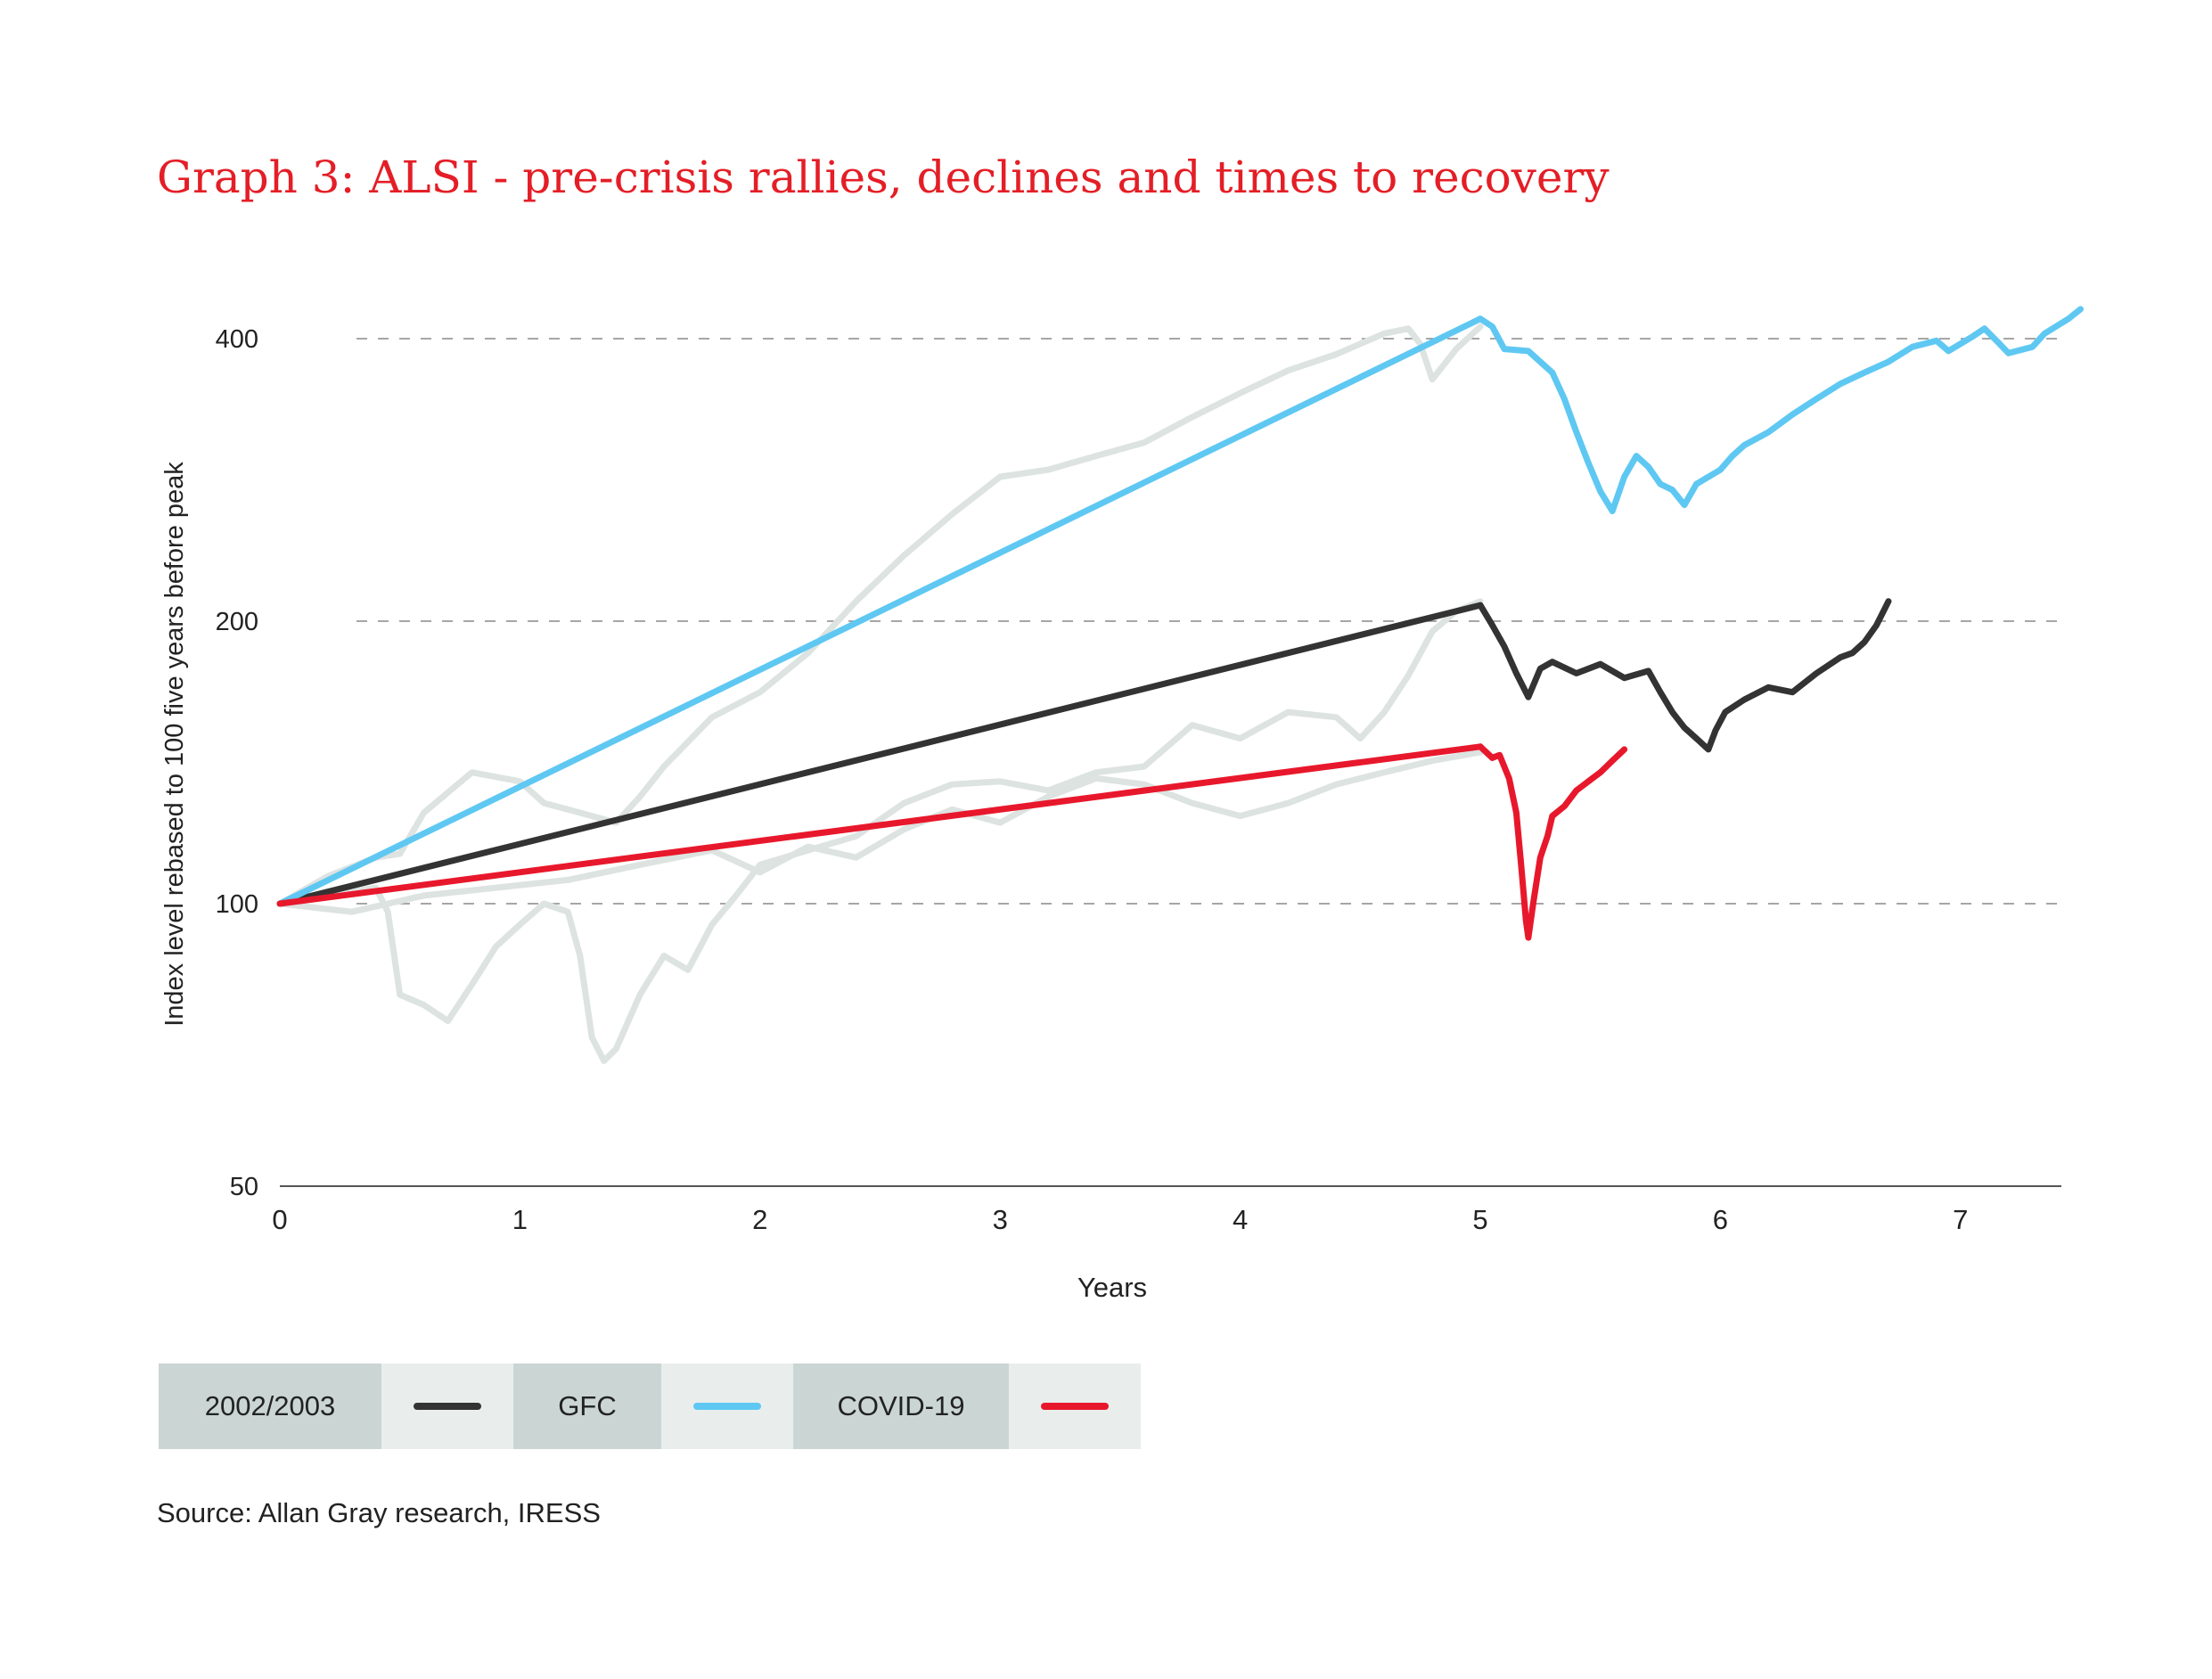 This screenshot has height=1679, width=2212. I want to click on y-tick-label-100: 100, so click(237, 904).